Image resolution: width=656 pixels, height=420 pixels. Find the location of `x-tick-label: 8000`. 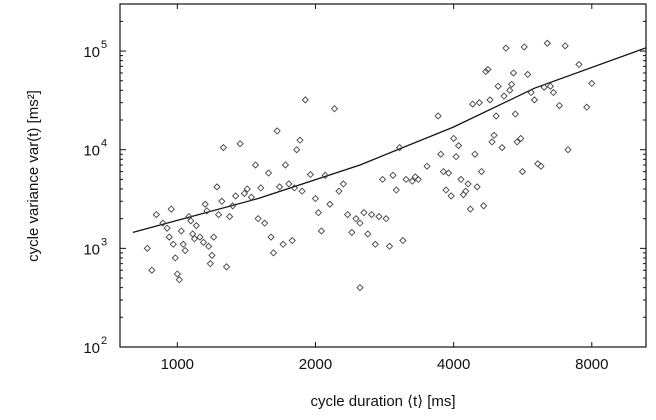

x-tick-label: 8000 is located at coordinates (591, 364).